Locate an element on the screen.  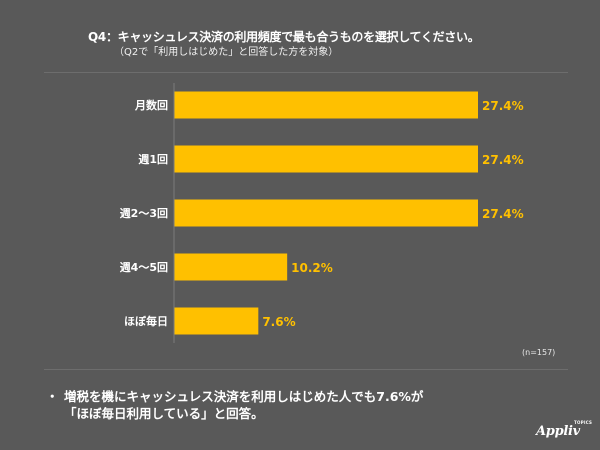
logo-badge: TOPICS is located at coordinates (583, 422).